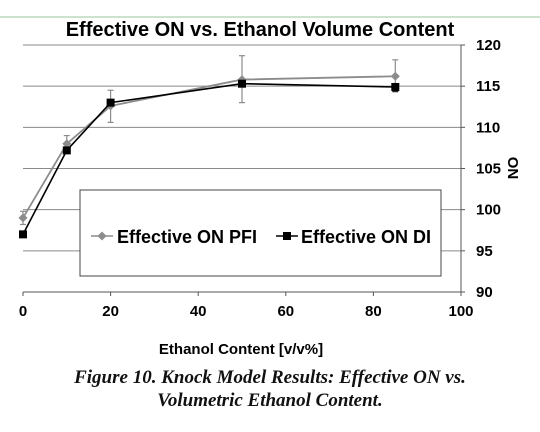  I want to click on y-axis-label: ON, so click(512, 168).